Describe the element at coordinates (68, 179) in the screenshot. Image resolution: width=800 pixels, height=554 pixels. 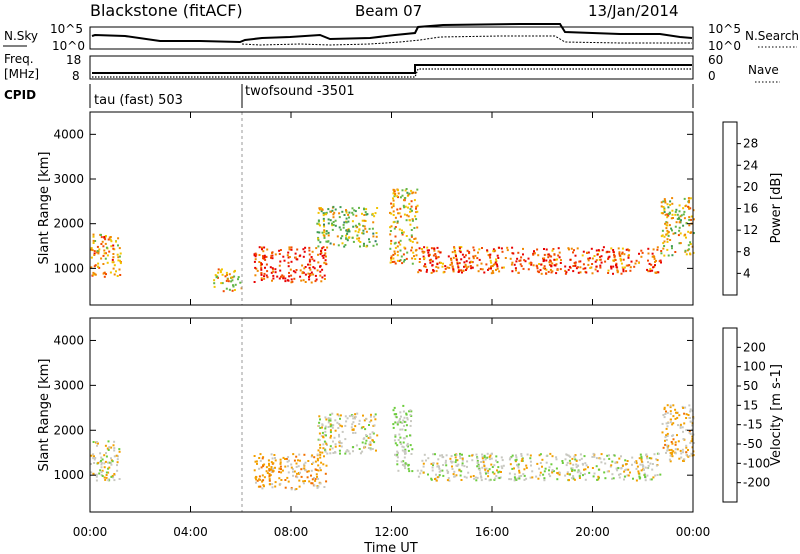
I see `y-tick-label: 3000` at that location.